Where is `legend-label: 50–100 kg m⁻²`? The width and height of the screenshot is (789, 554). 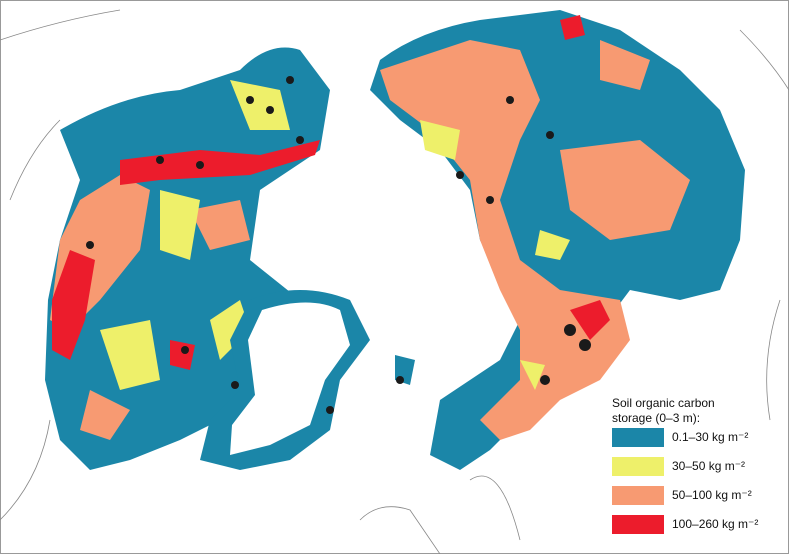
legend-label: 50–100 kg m⁻² is located at coordinates (712, 495).